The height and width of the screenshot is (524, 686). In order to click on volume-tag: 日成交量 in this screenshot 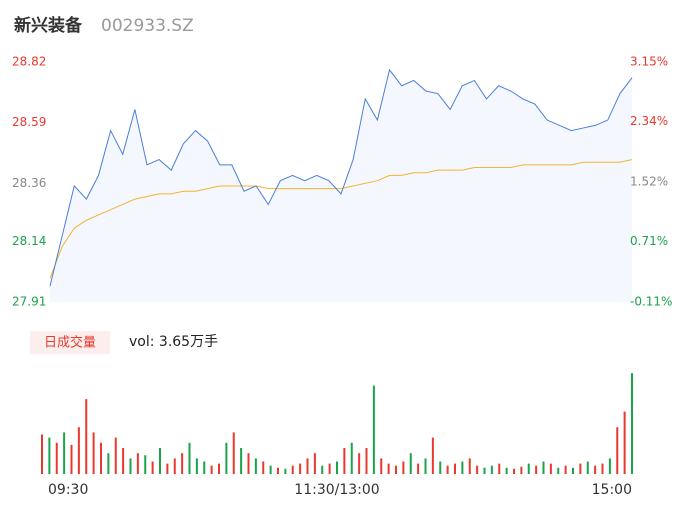, I will do `click(70, 343)`.